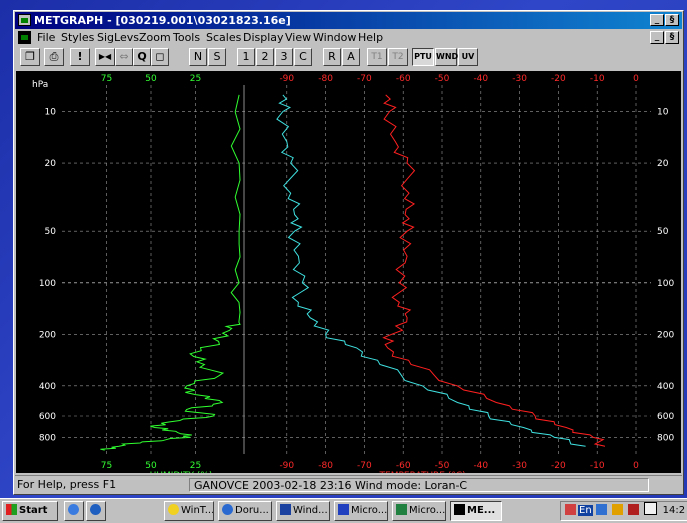 The image size is (687, 523). I want to click on left-tick-100: 100, so click(47, 284).